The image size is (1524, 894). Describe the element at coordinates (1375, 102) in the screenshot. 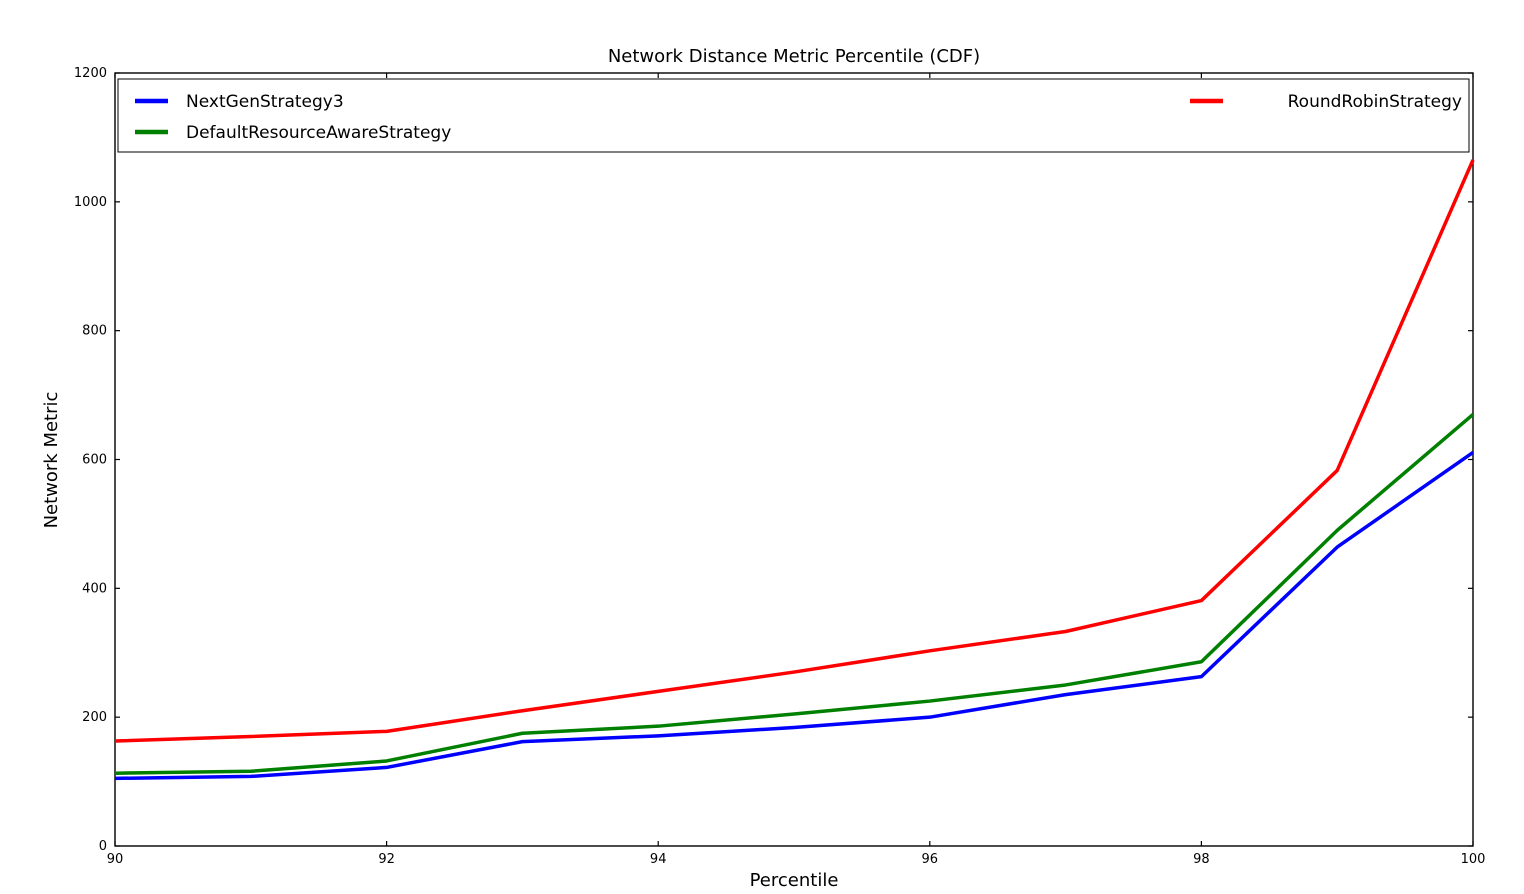

I see `legend-label-roundrobinstrategy: RoundRobinStrategy` at that location.